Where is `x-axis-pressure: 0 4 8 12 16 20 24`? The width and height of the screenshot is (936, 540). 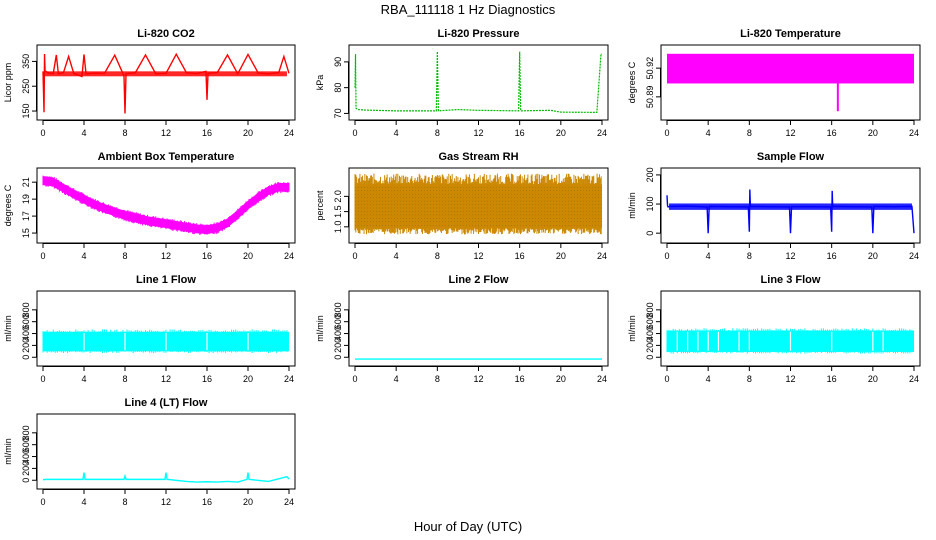
x-axis-pressure: 0 4 8 12 16 20 24 is located at coordinates (479, 129).